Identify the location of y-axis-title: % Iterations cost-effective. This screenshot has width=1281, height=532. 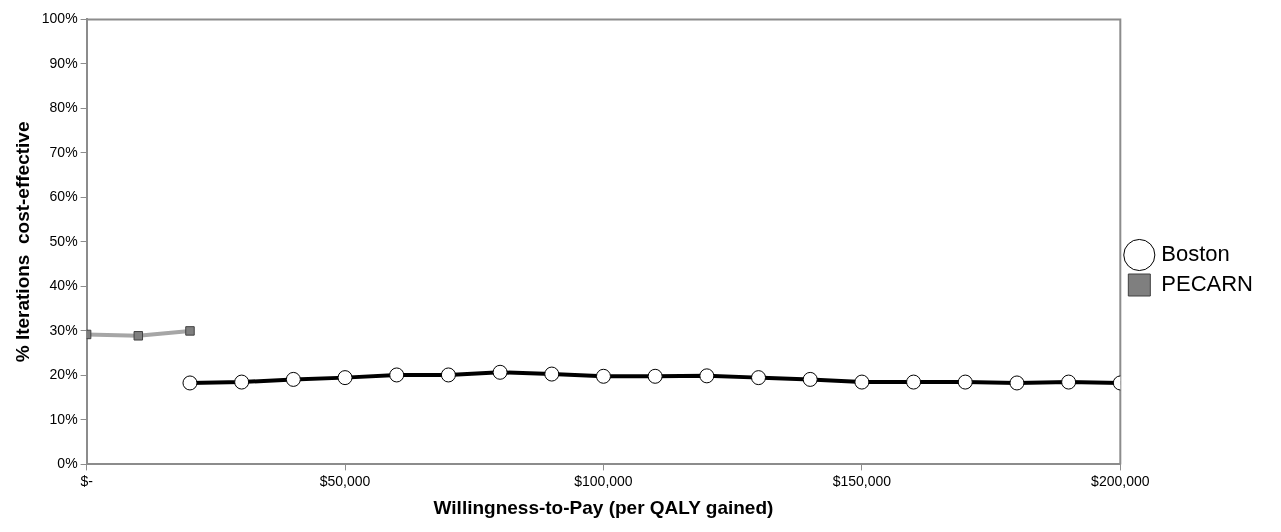
(22, 242).